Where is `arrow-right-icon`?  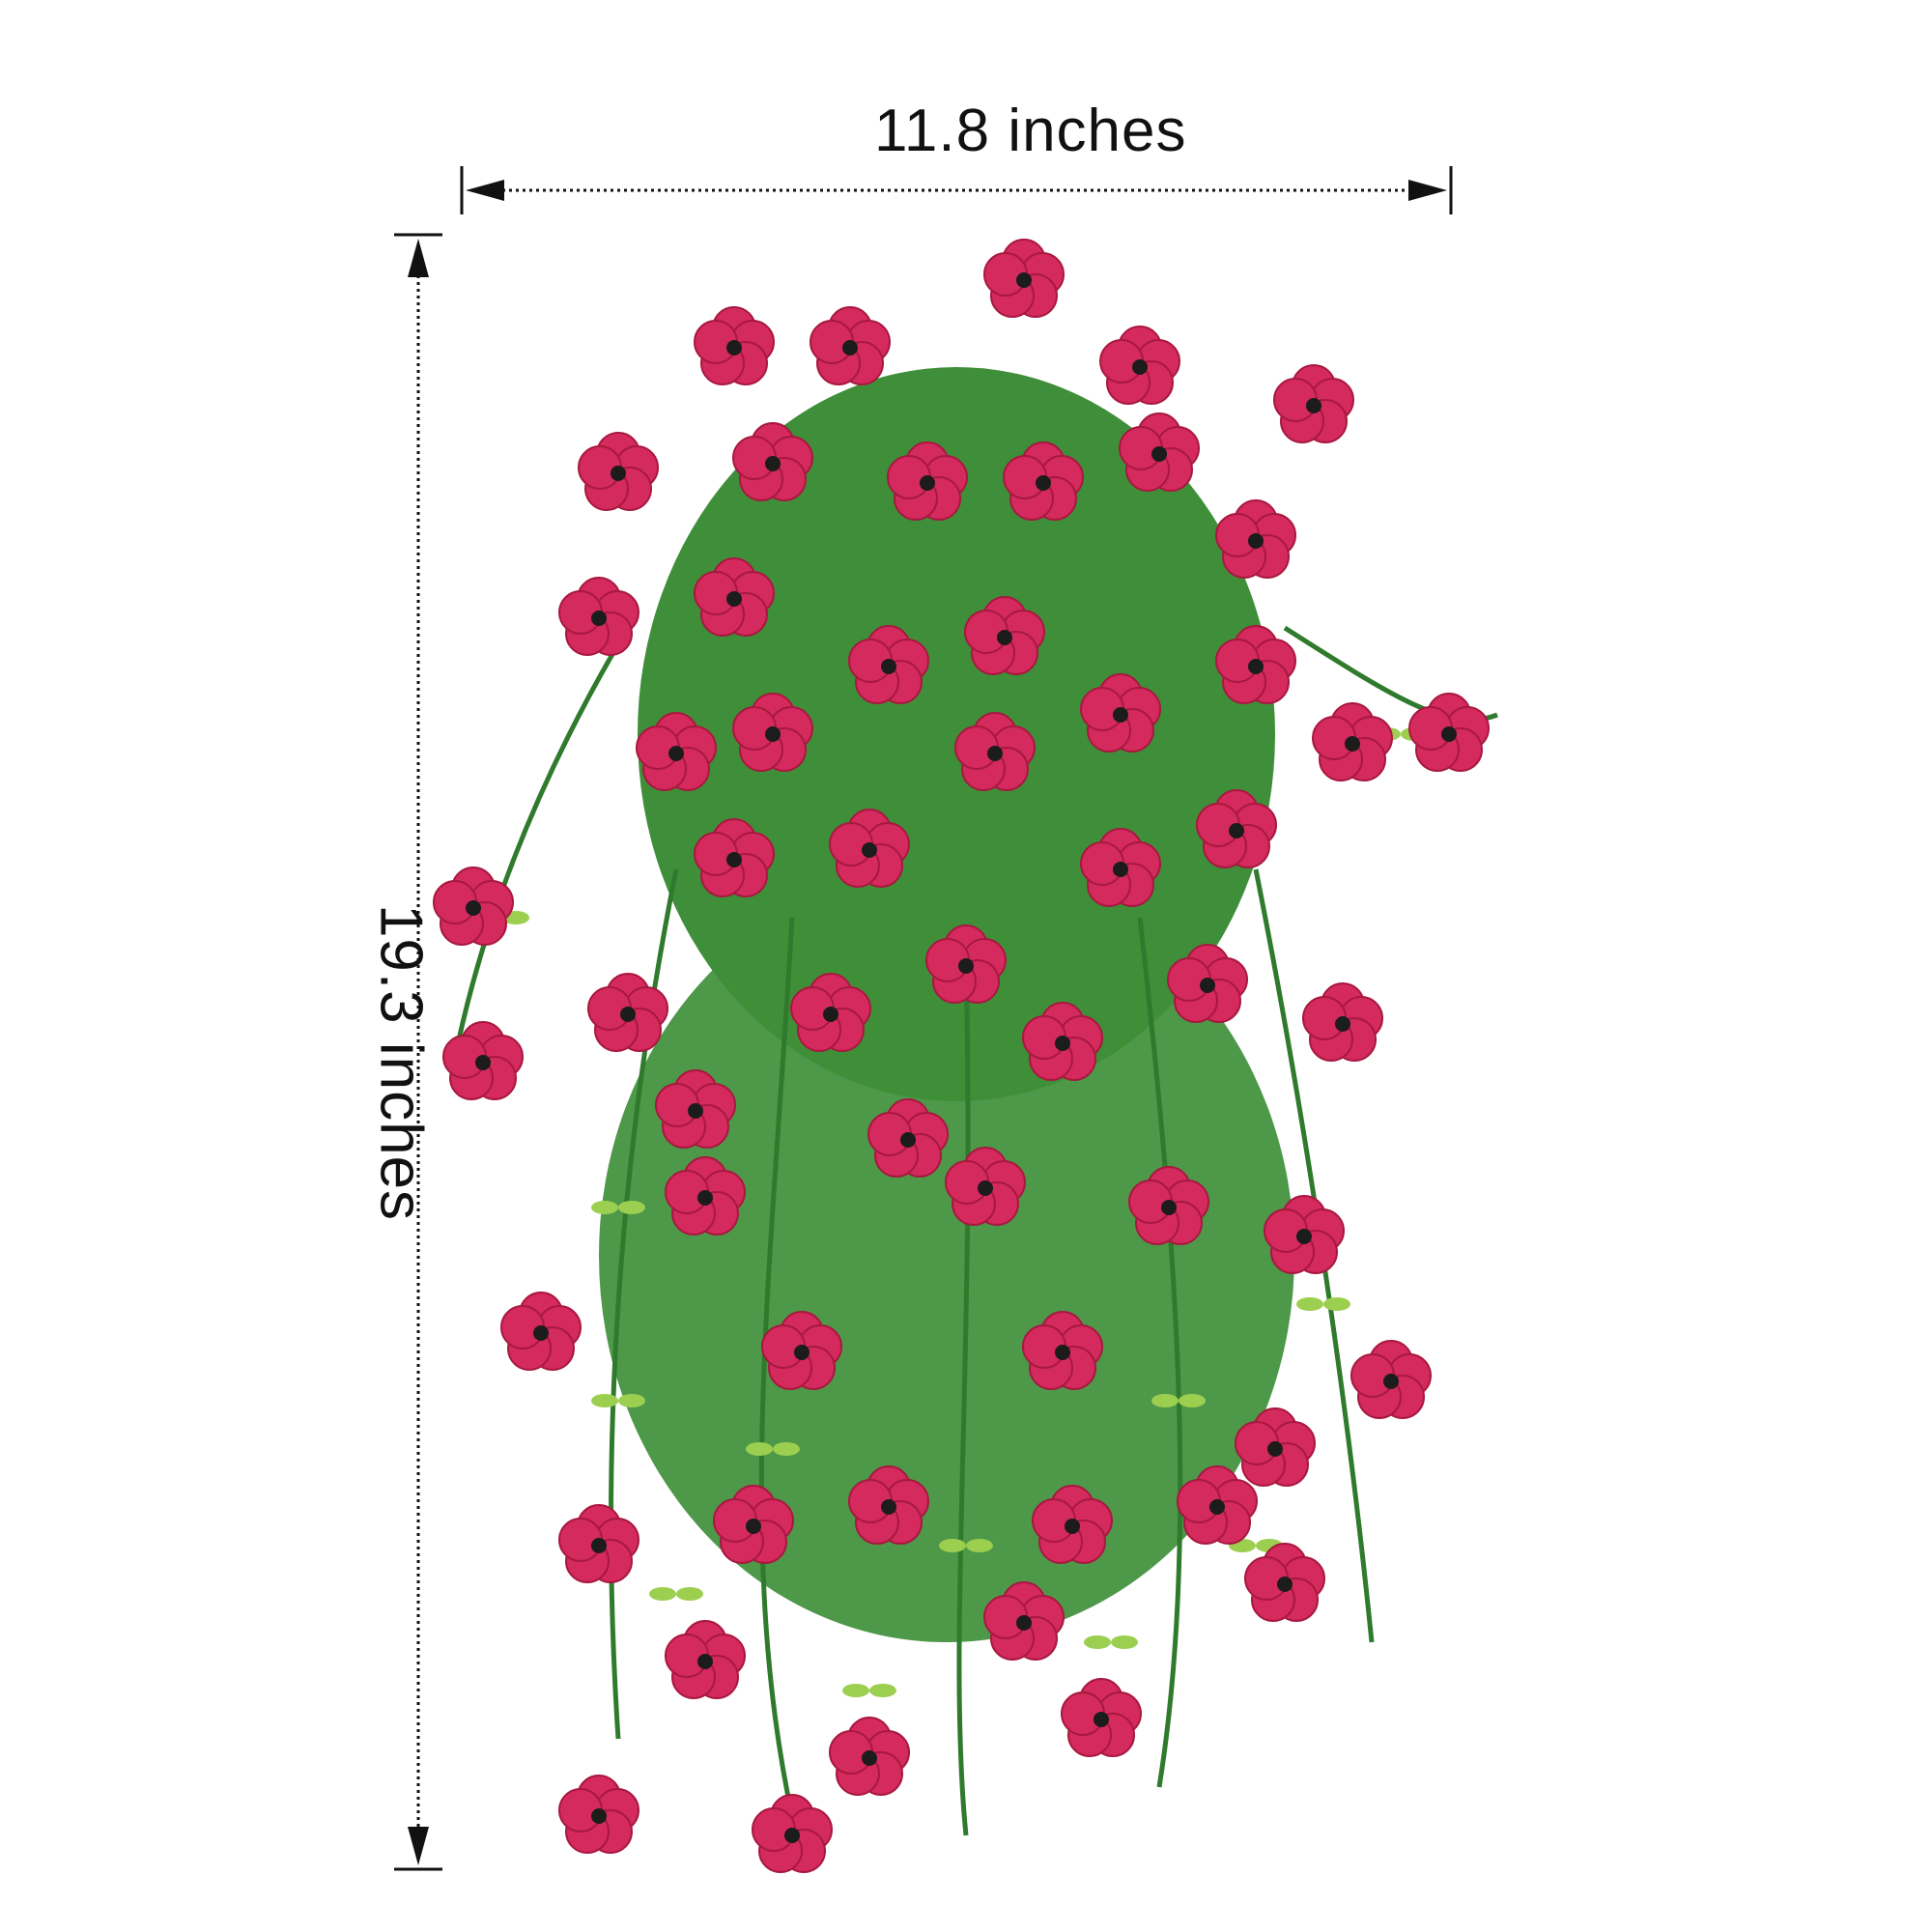
arrow-right-icon is located at coordinates (1427, 190).